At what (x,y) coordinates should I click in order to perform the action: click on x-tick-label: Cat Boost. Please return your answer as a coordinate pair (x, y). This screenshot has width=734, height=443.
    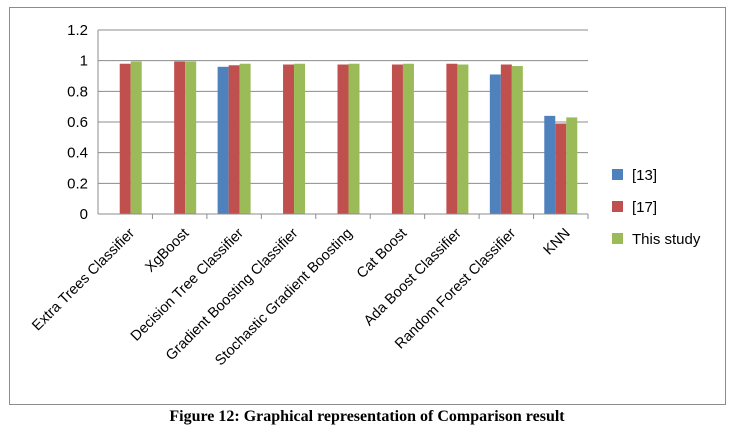
    Looking at the image, I should click on (382, 254).